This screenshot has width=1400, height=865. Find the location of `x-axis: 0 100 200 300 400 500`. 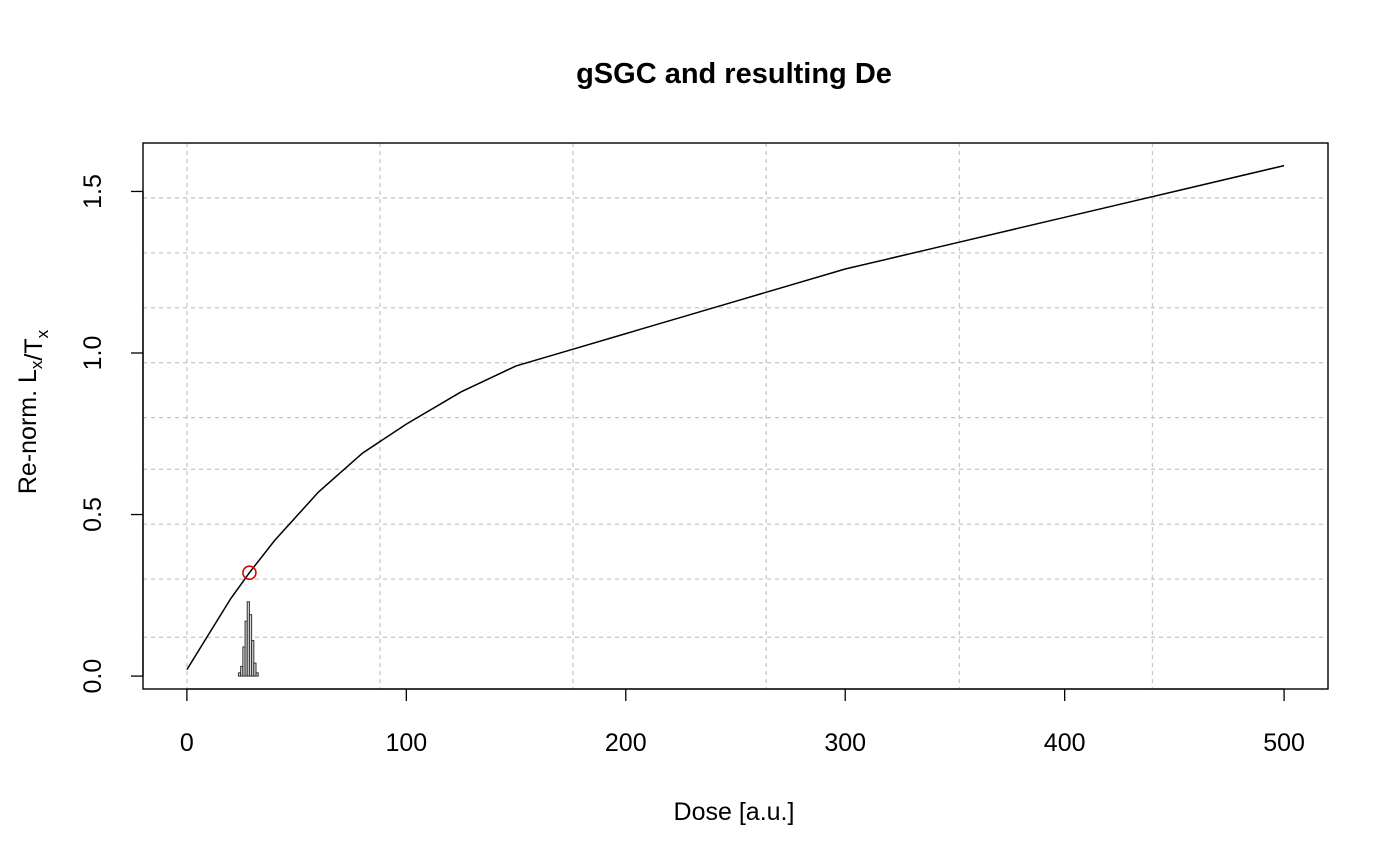

x-axis: 0 100 200 300 400 500 is located at coordinates (742, 722).